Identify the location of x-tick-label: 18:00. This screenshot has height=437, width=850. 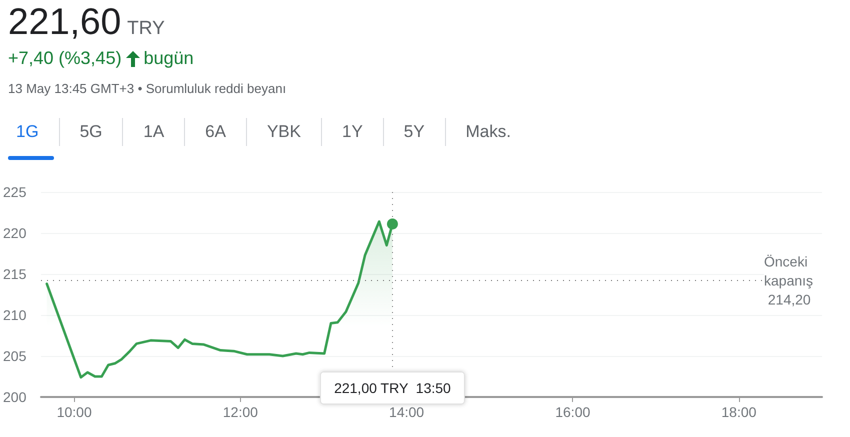
(739, 412).